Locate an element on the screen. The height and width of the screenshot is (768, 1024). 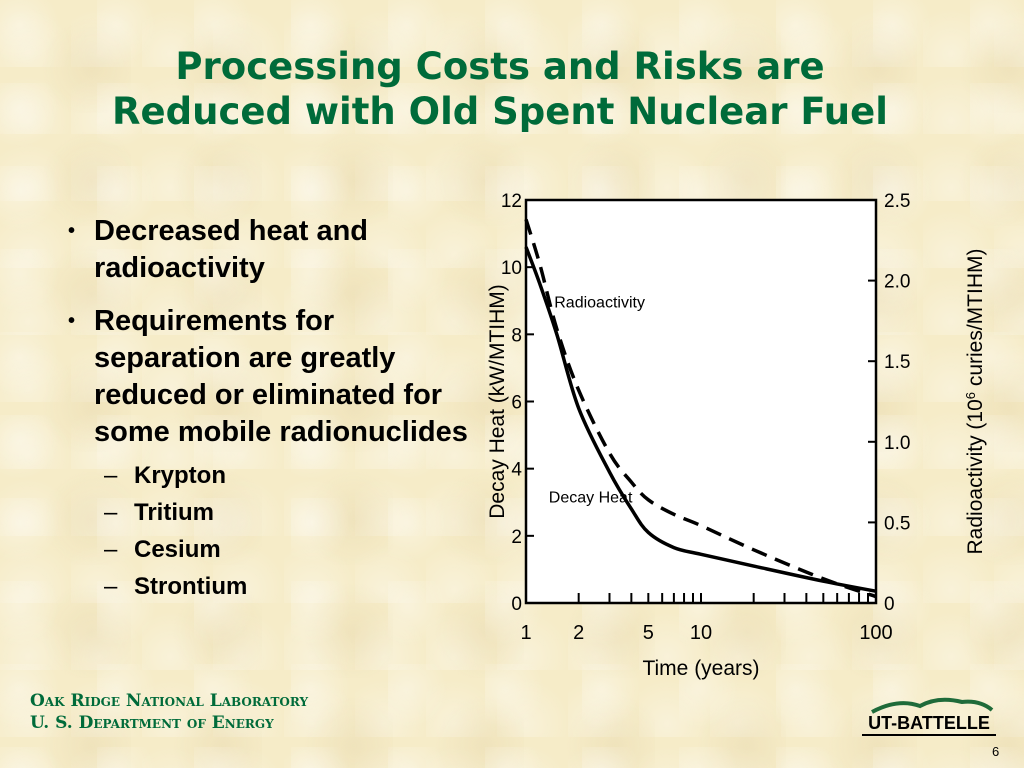
slide-title-line-2: Reduced with Old Spent Nuclear Fuel is located at coordinates (500, 111).